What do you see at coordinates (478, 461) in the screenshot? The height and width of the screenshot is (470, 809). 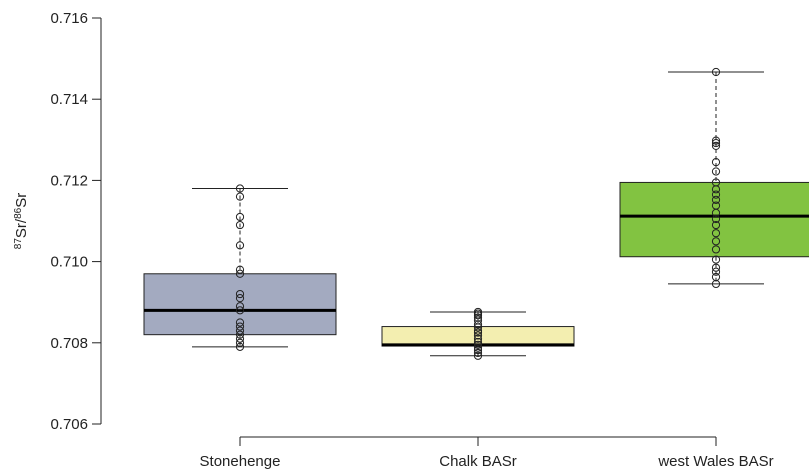 I see `x-tick-label: Chalk BASr` at bounding box center [478, 461].